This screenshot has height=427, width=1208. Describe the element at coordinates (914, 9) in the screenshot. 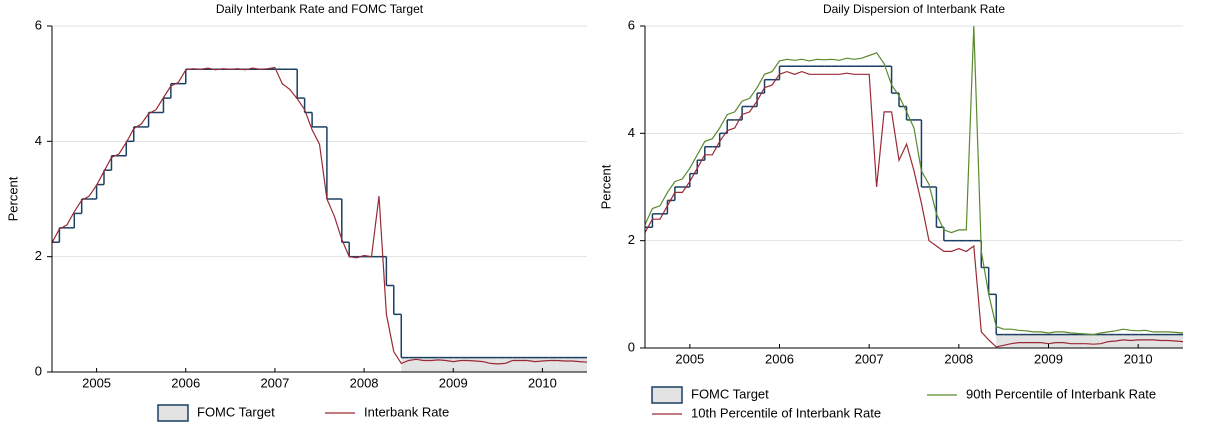

I see `chart-title: Daily Dispersion of Interbank Rate` at that location.